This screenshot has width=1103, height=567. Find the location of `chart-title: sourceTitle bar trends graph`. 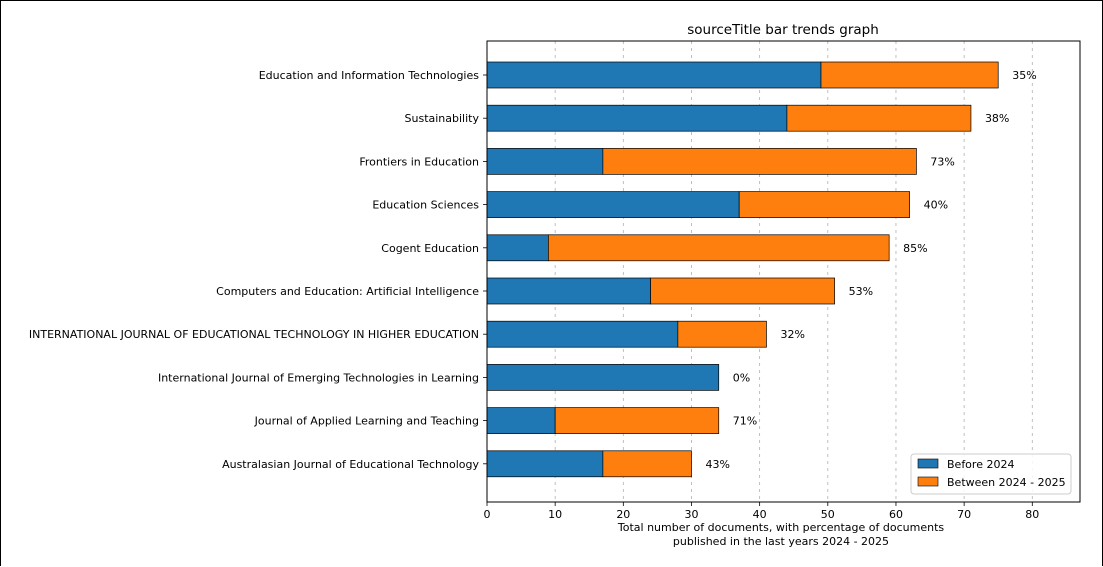

chart-title: sourceTitle bar trends graph is located at coordinates (783, 30).